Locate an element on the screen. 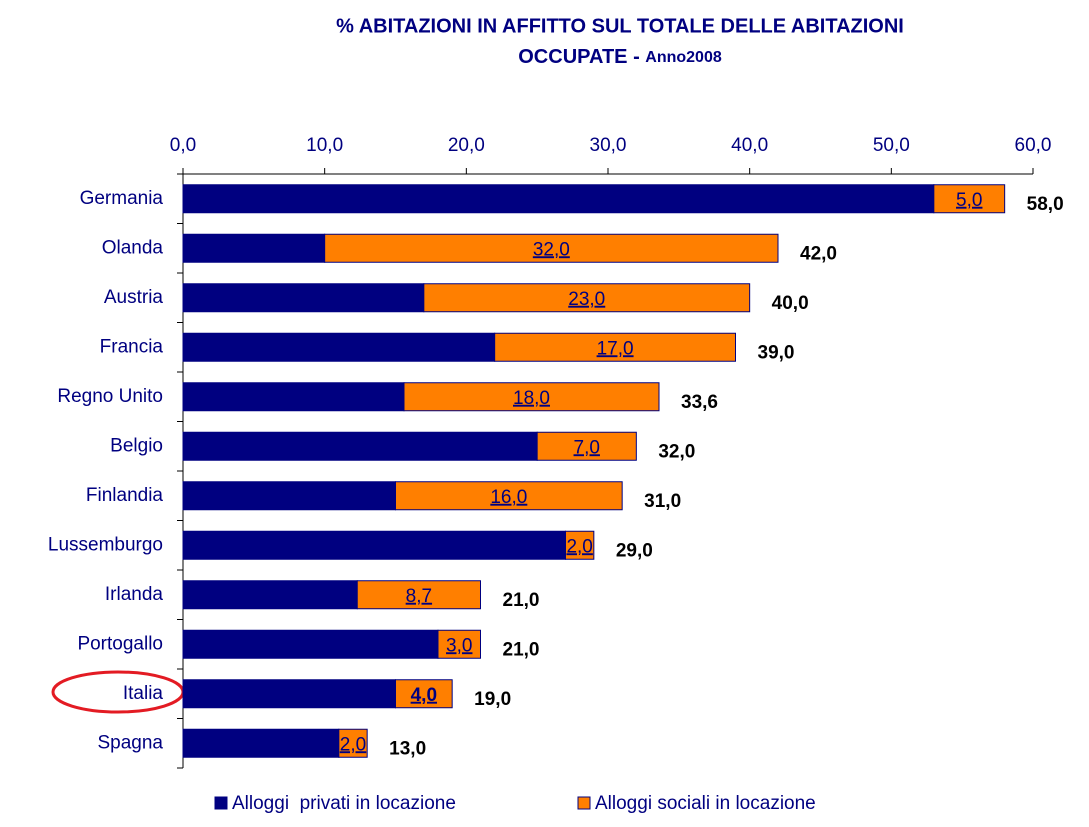 The image size is (1089, 827). chart-title-line: OCCUPATE - Anno2008 is located at coordinates (620, 57).